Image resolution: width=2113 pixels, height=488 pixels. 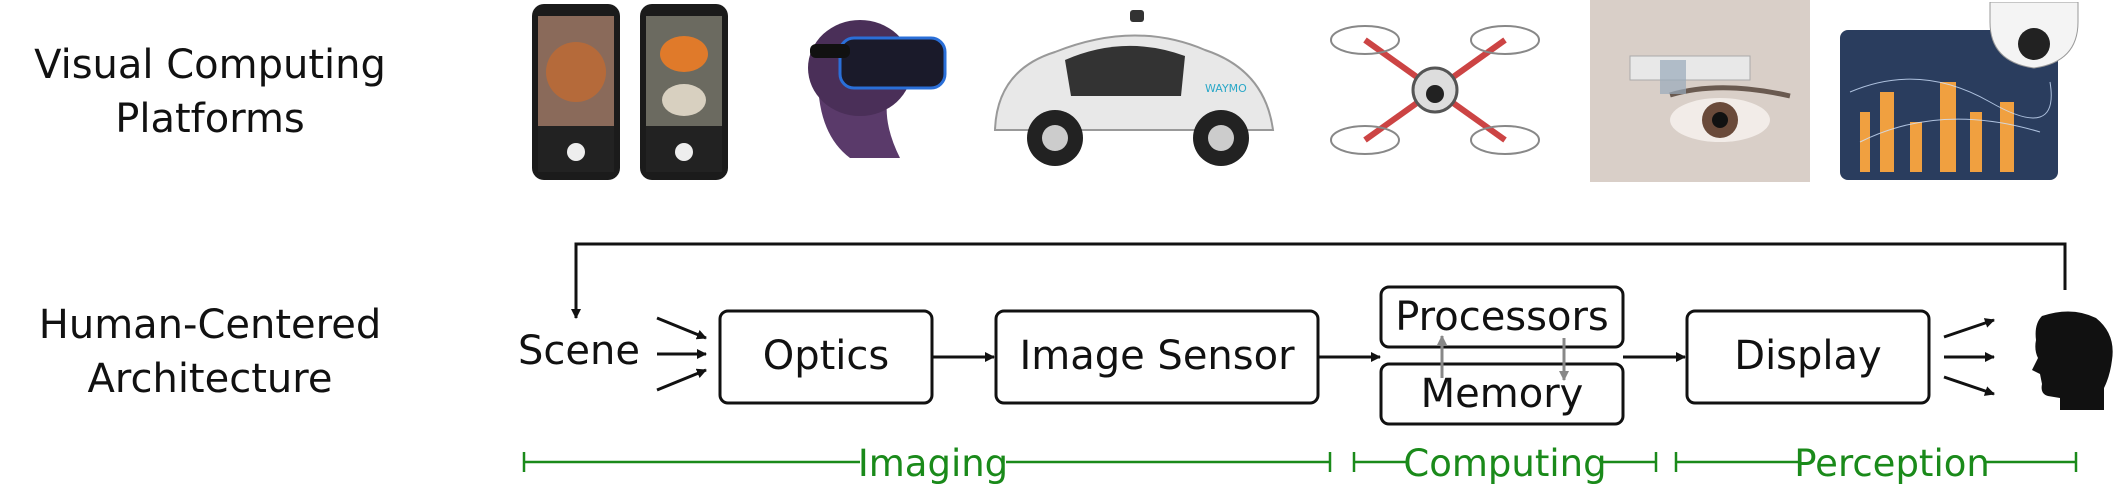 What do you see at coordinates (630, 92) in the screenshot?
I see `smartphone-icon` at bounding box center [630, 92].